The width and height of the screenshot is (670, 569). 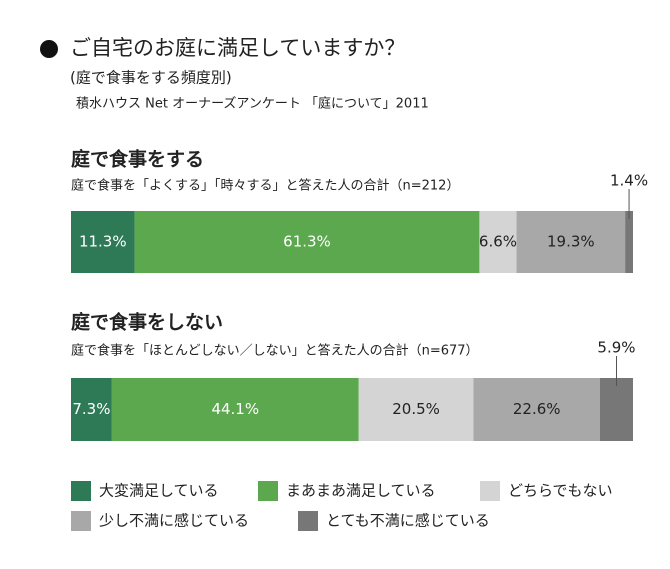 I want to click on value-label: 20.5%, so click(x=416, y=409).